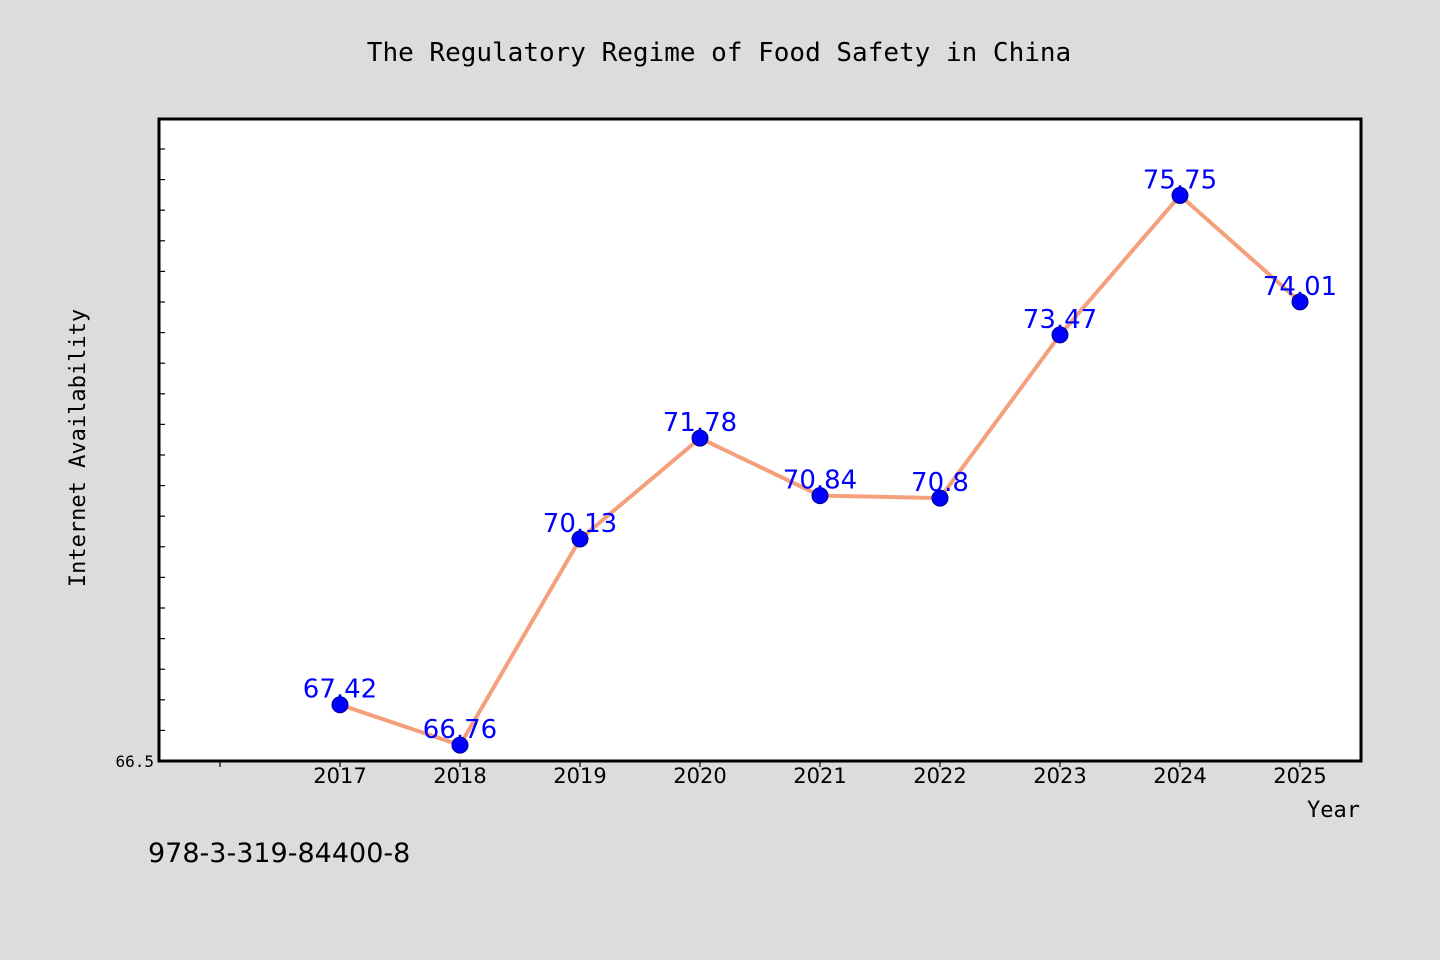  I want to click on data-label: 67.42, so click(340, 690).